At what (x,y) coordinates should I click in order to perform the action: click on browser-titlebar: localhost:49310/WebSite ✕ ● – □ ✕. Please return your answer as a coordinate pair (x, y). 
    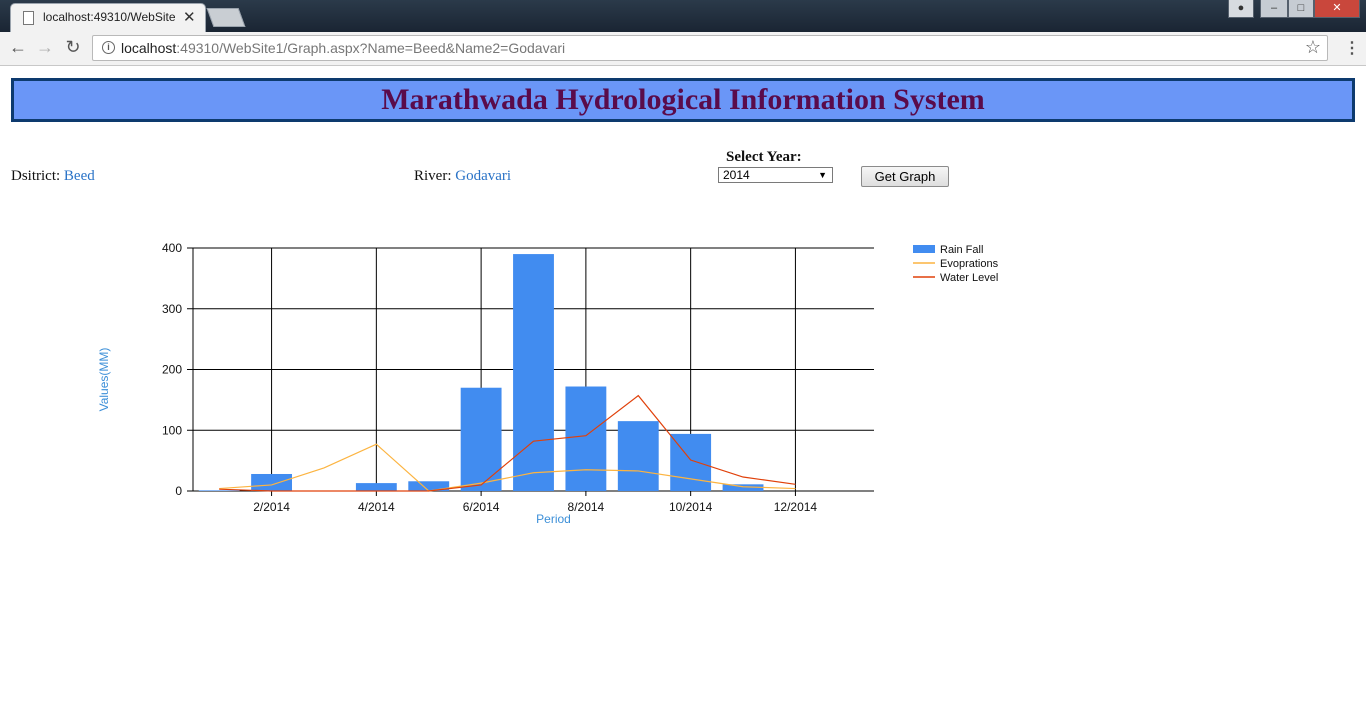
    Looking at the image, I should click on (683, 16).